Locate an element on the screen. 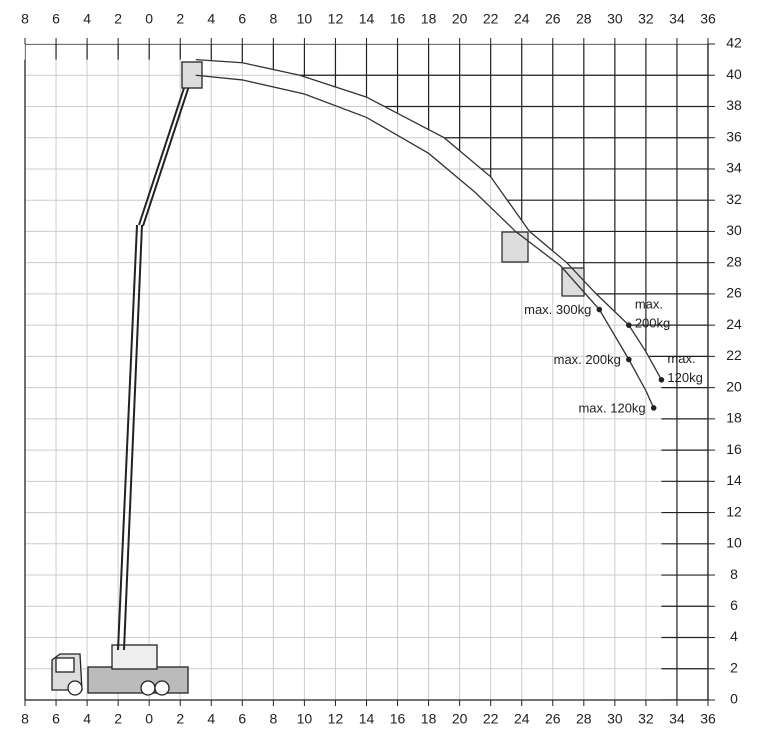  y-tick-label: 38 is located at coordinates (734, 105).